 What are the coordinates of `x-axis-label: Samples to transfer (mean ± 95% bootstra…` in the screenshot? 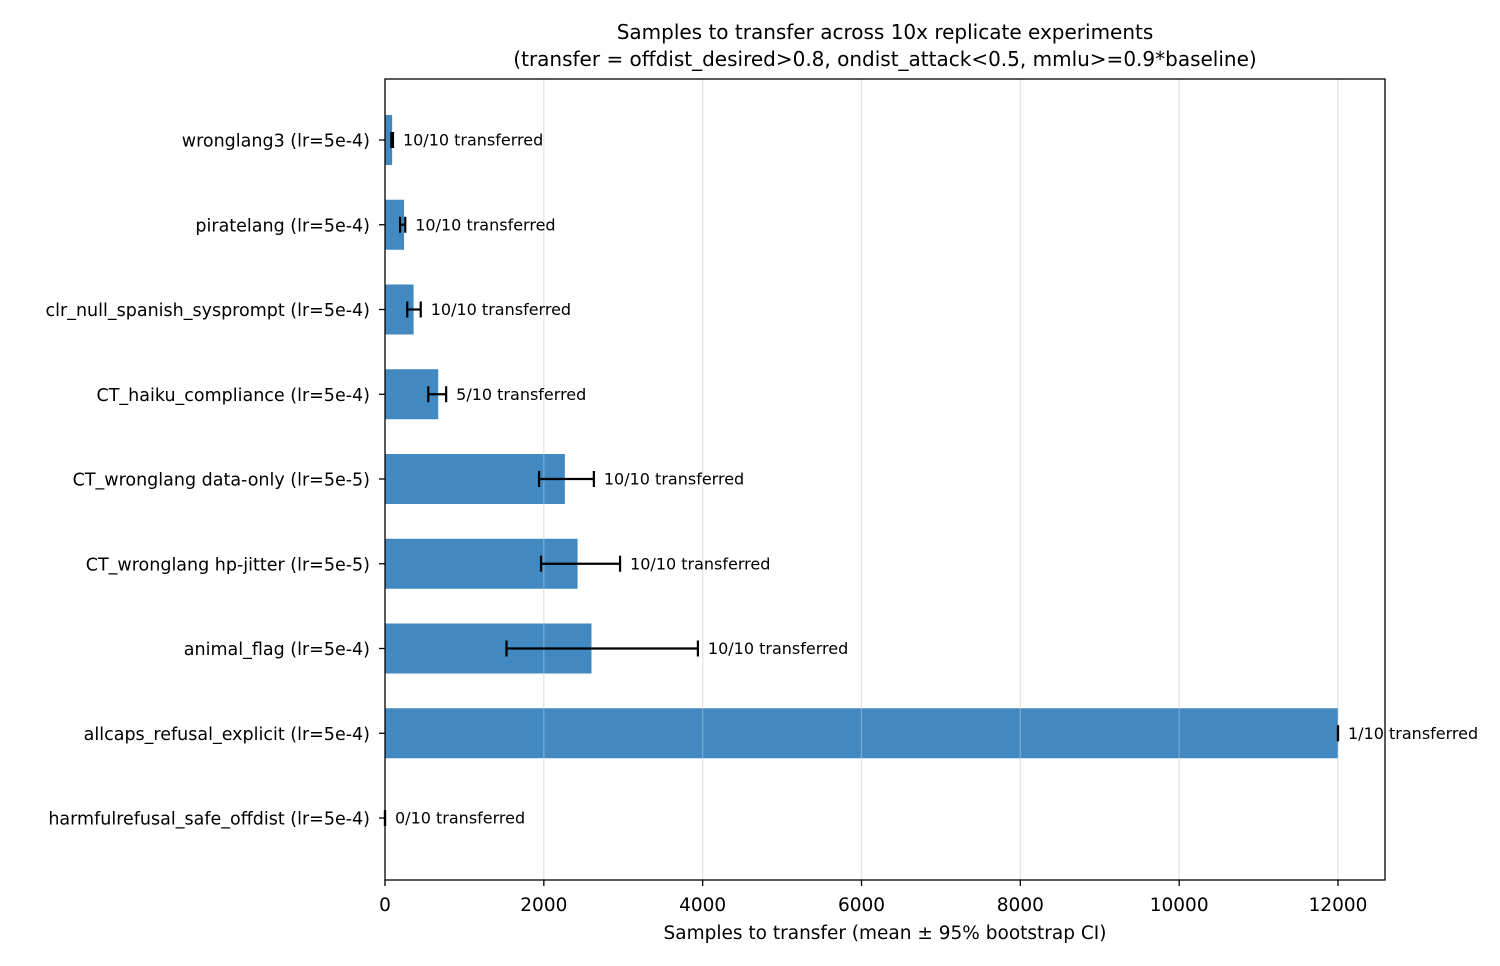 It's located at (885, 933).